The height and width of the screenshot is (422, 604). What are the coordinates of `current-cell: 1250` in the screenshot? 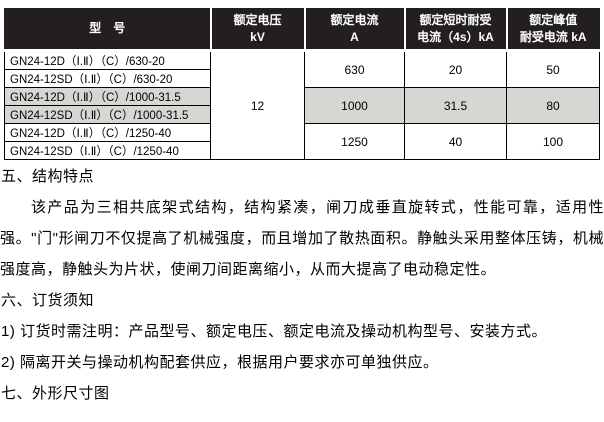 It's located at (354, 141).